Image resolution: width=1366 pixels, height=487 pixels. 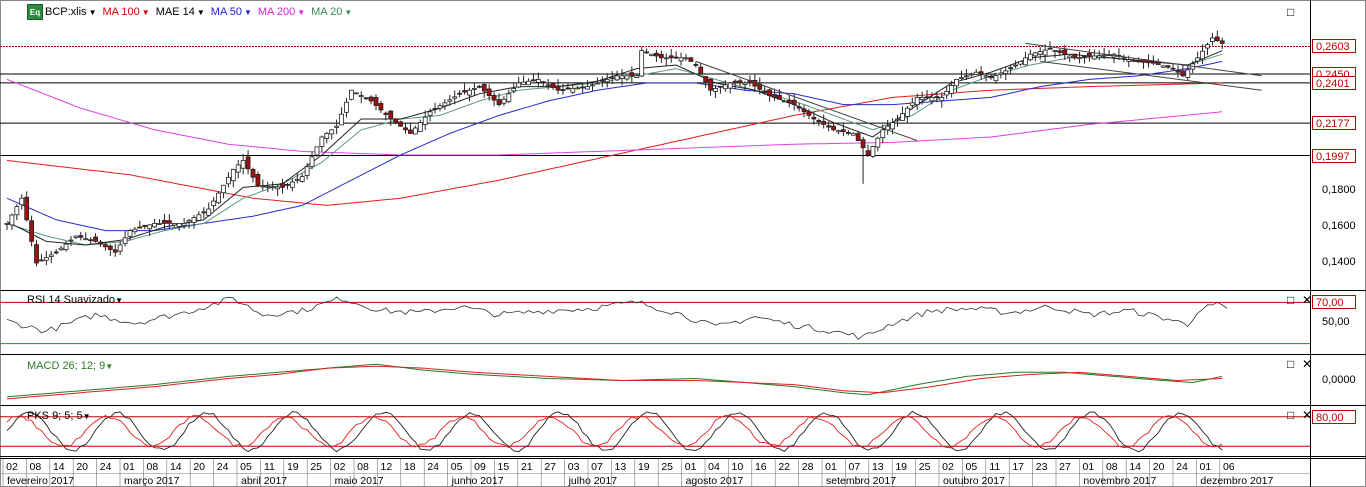 What do you see at coordinates (70, 366) in the screenshot?
I see `macd-title: MACD 26; 12; 9▼` at bounding box center [70, 366].